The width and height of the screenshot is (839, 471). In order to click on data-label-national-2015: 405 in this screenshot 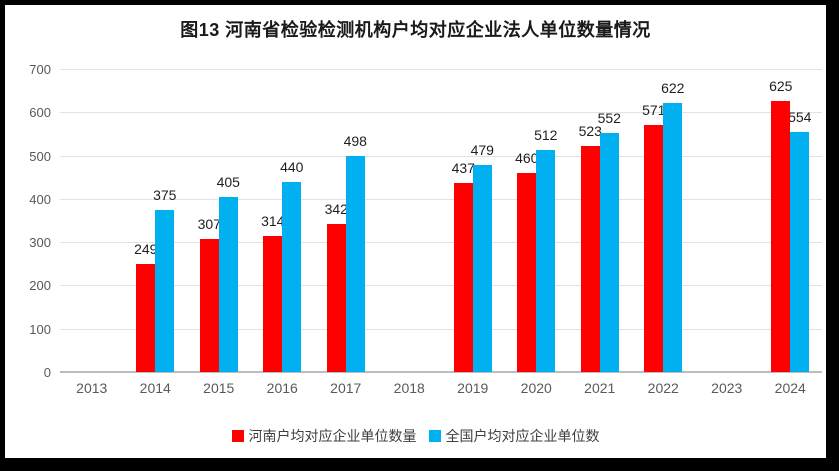, I will do `click(228, 181)`.